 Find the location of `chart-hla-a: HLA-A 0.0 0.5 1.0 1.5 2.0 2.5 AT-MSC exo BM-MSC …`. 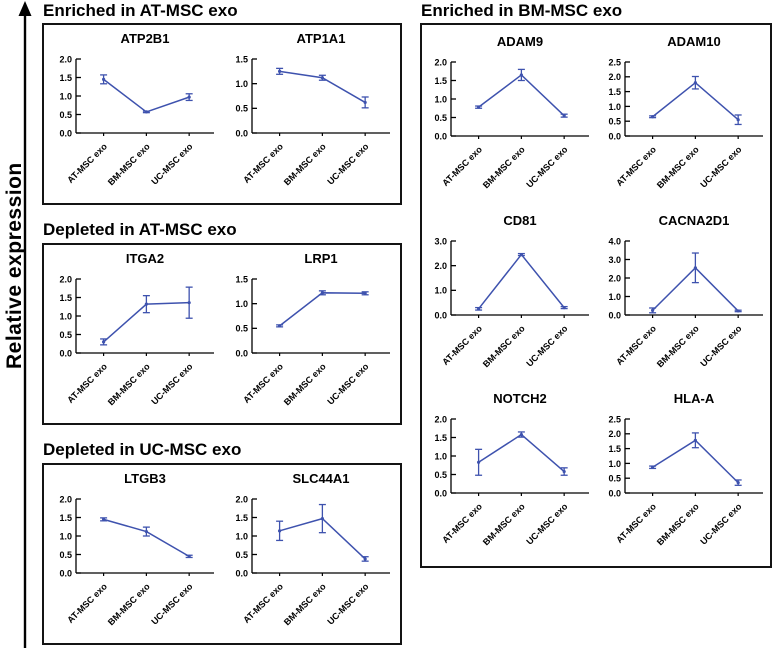

chart-hla-a: HLA-A 0.0 0.5 1.0 1.5 2.0 2.5 AT-MSC exo BM-MSC … is located at coordinates (683, 474).